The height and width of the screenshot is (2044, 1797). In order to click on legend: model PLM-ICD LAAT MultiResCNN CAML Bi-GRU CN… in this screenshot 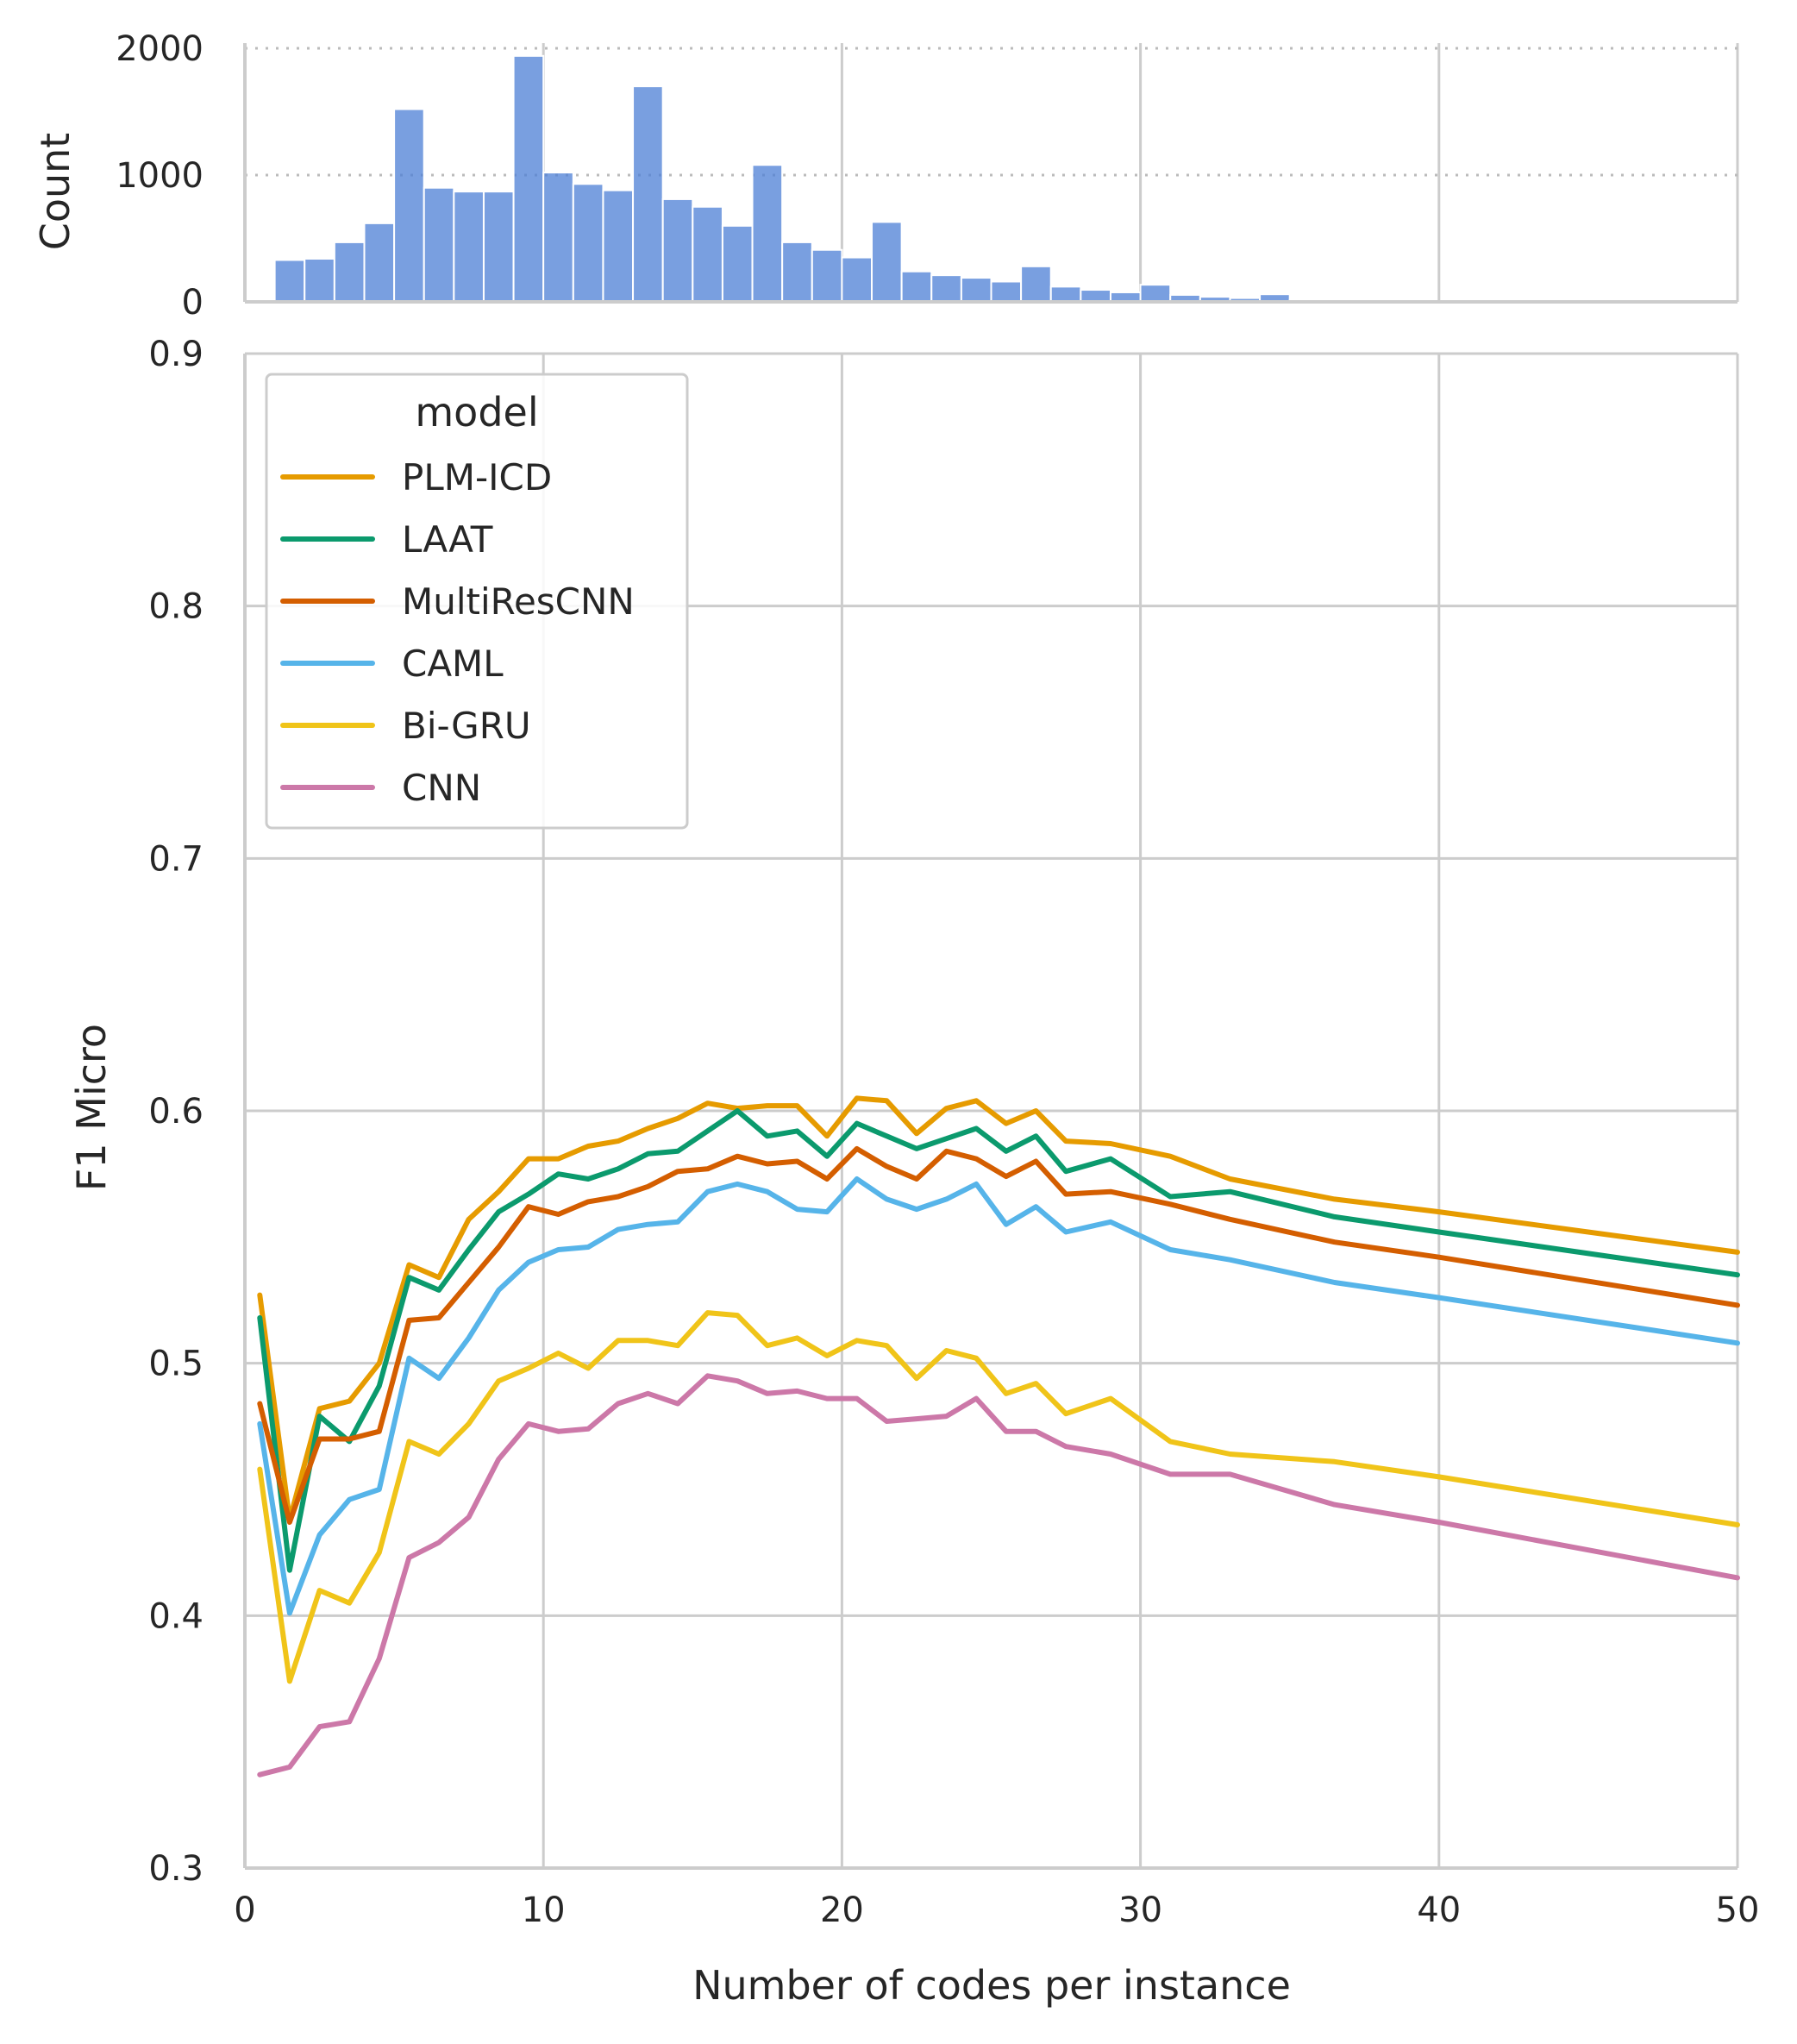, I will do `click(477, 601)`.